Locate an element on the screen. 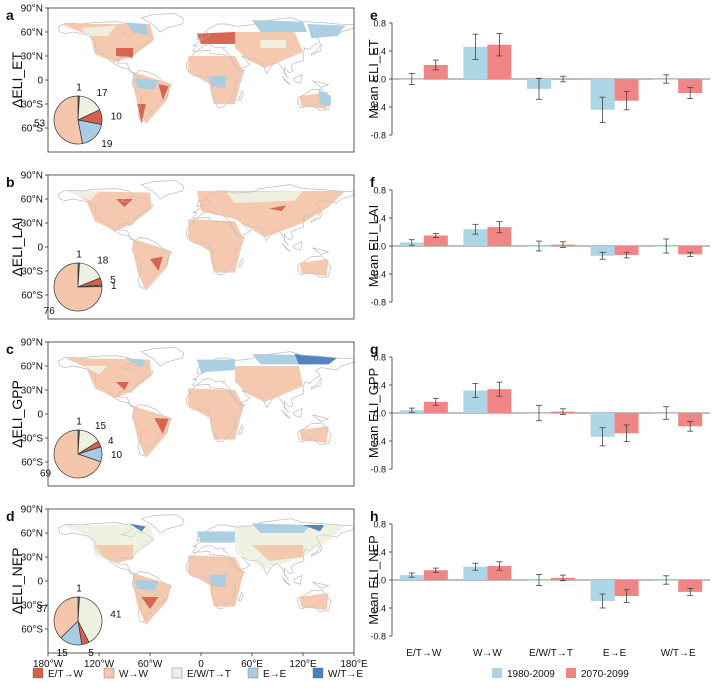  bar-1980-2009 is located at coordinates (475, 237).